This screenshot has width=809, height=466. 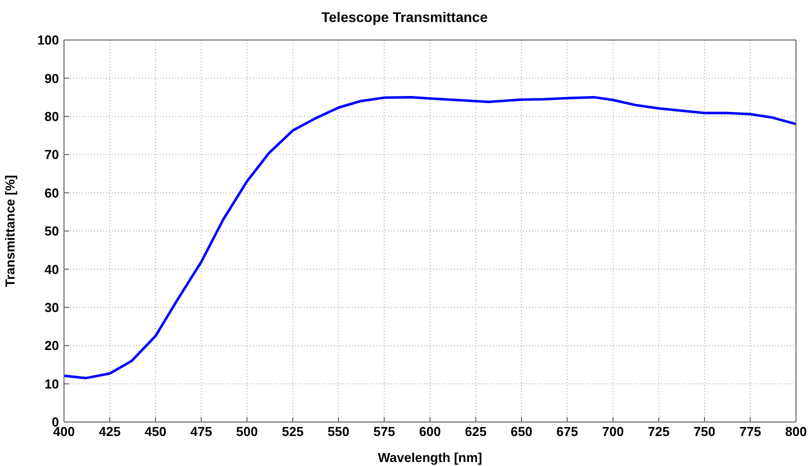 What do you see at coordinates (705, 432) in the screenshot?
I see `x-tick-label: 750` at bounding box center [705, 432].